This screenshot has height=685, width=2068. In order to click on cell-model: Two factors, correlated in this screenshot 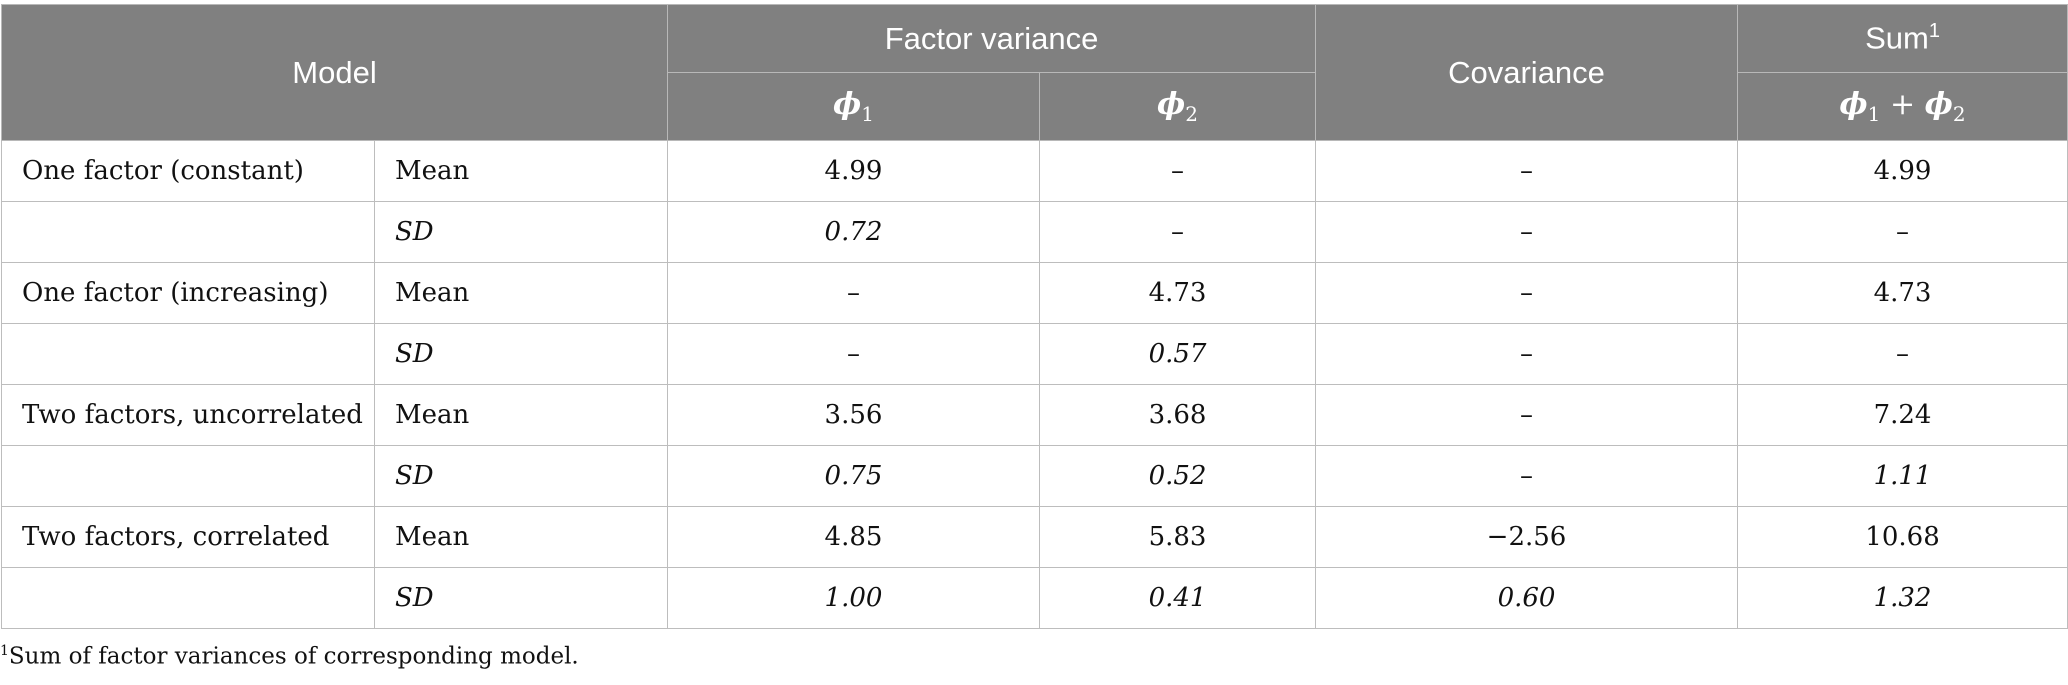, I will do `click(188, 537)`.